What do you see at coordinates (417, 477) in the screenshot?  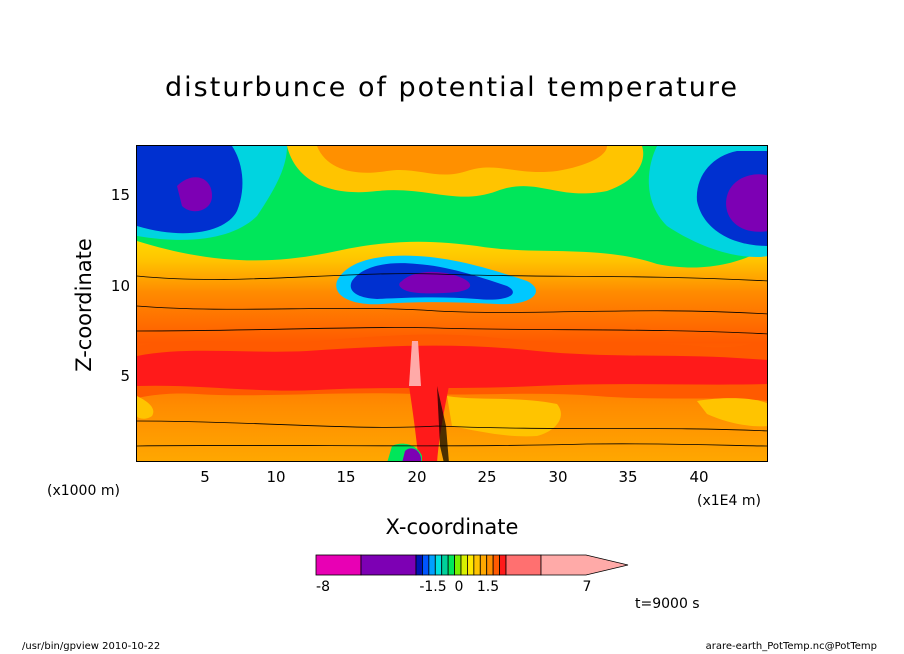 I see `x-tick-label: 20` at bounding box center [417, 477].